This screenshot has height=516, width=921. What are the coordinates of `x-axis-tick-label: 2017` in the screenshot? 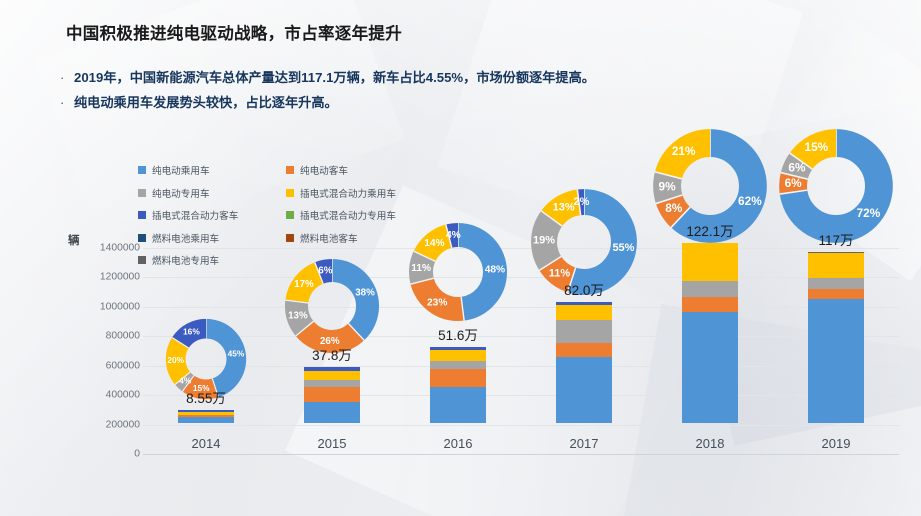 It's located at (584, 443).